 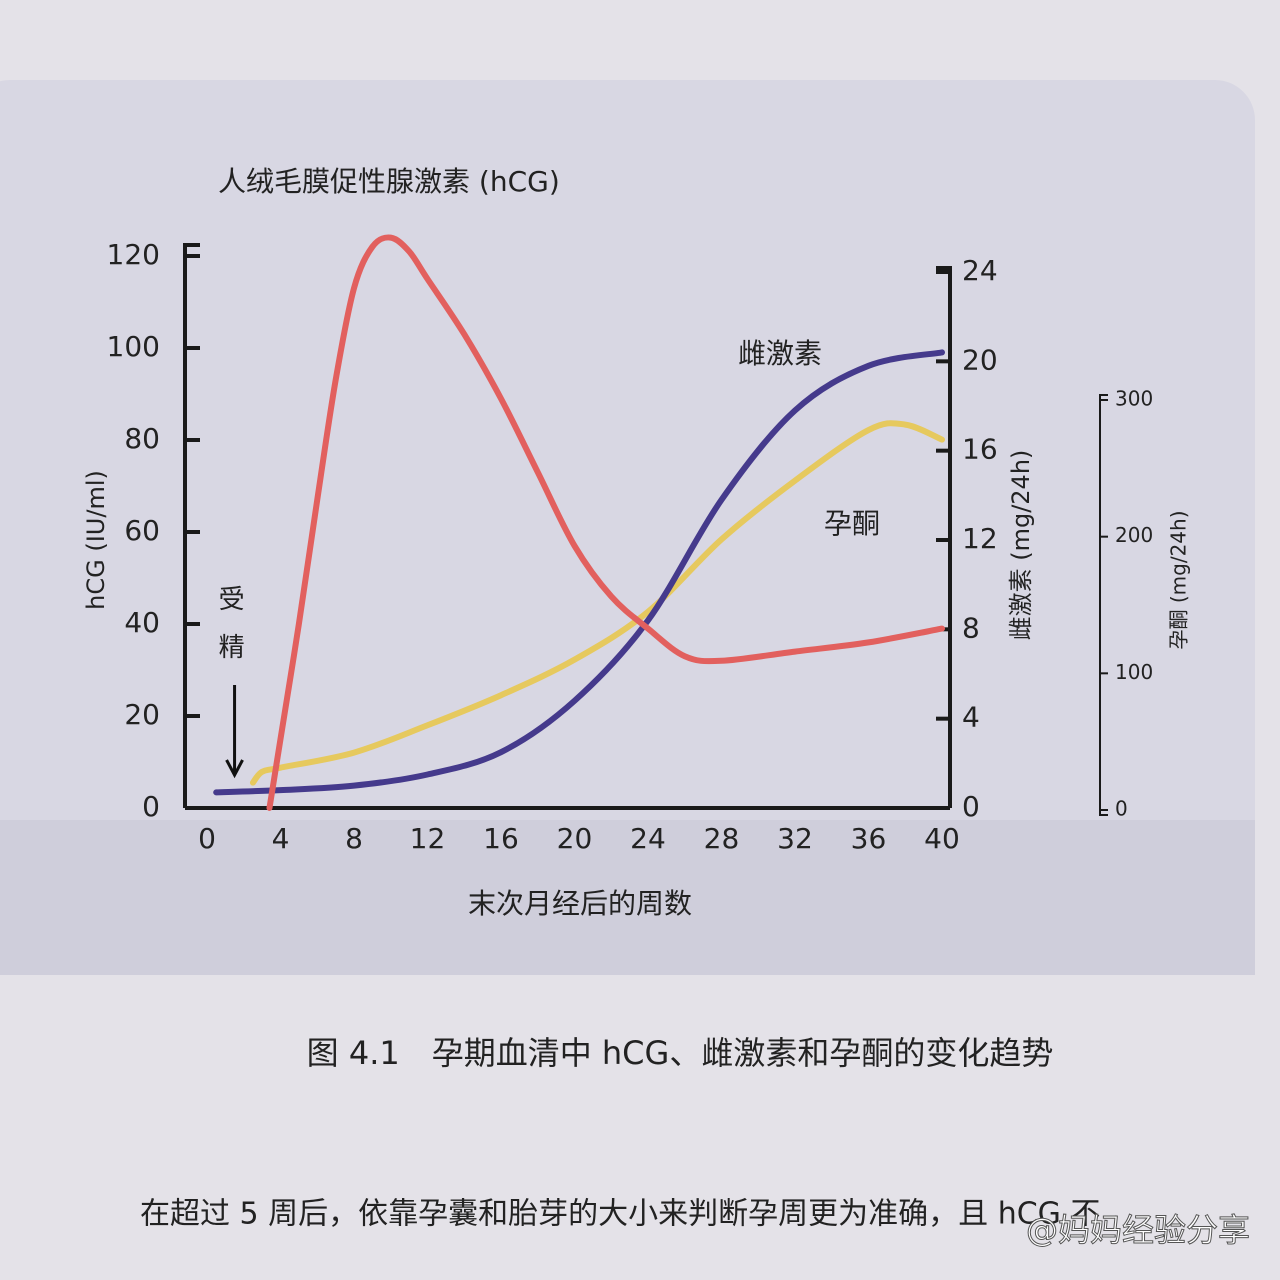 I want to click on y2-tick-label: 24, so click(x=980, y=270).